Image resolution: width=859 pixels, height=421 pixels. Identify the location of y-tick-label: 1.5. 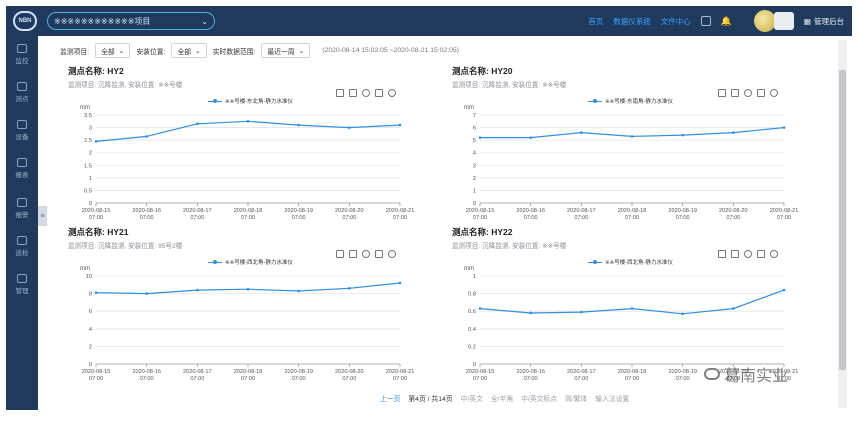
(88, 166).